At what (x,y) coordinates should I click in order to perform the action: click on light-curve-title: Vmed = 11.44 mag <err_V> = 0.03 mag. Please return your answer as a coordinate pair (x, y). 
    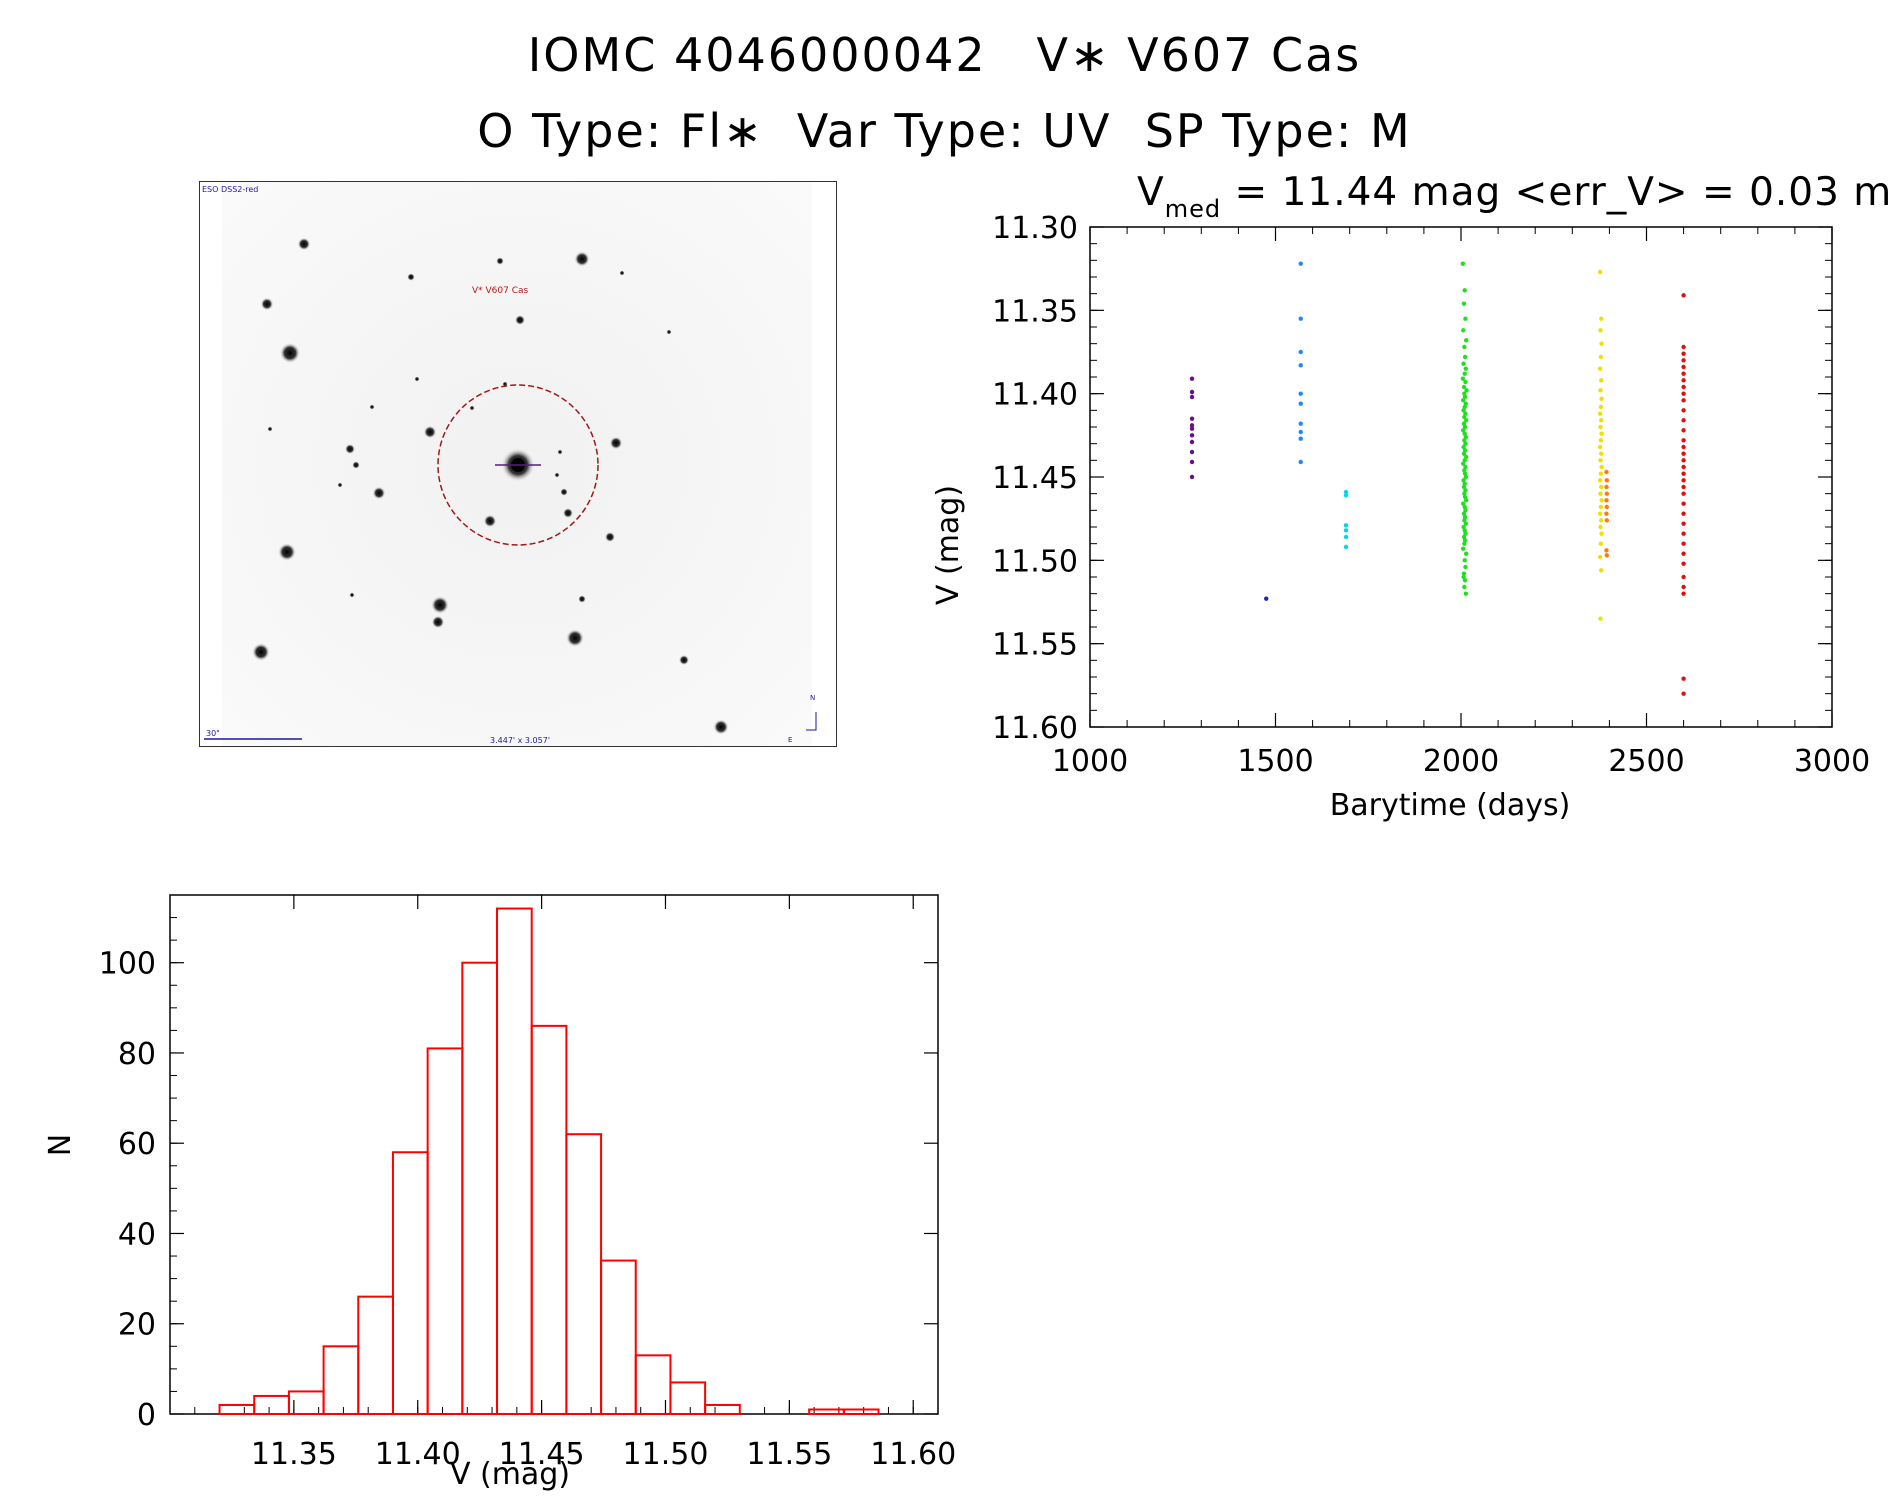
    Looking at the image, I should click on (1513, 199).